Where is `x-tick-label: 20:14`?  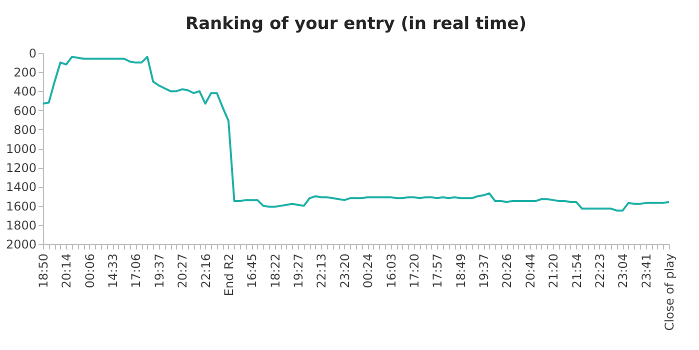 x-tick-label: 20:14 is located at coordinates (67, 271).